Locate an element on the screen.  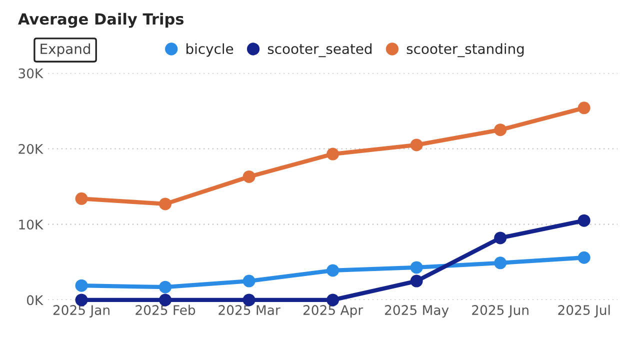
x-tick-label: 2025 May is located at coordinates (417, 311).